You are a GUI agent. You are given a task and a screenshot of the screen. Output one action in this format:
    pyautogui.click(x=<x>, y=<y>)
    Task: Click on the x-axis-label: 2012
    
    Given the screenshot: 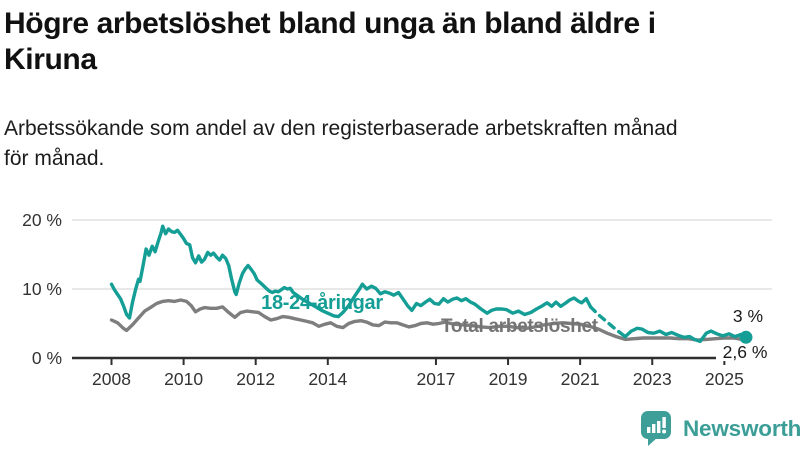 What is the action you would take?
    pyautogui.click(x=255, y=379)
    